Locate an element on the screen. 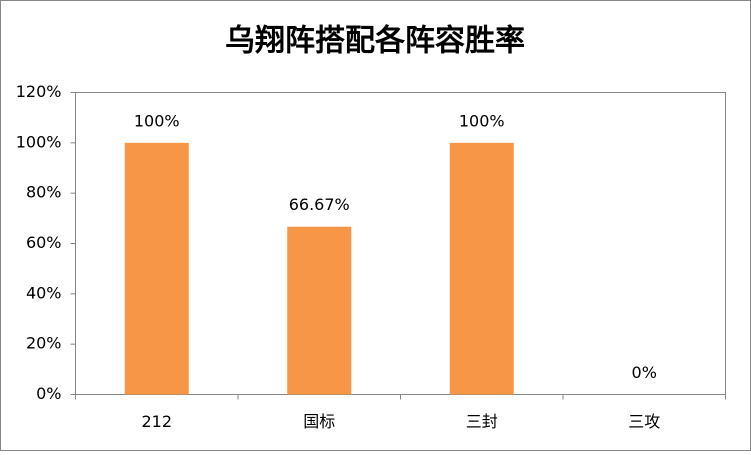  y-tick-label: 0% is located at coordinates (48, 393).